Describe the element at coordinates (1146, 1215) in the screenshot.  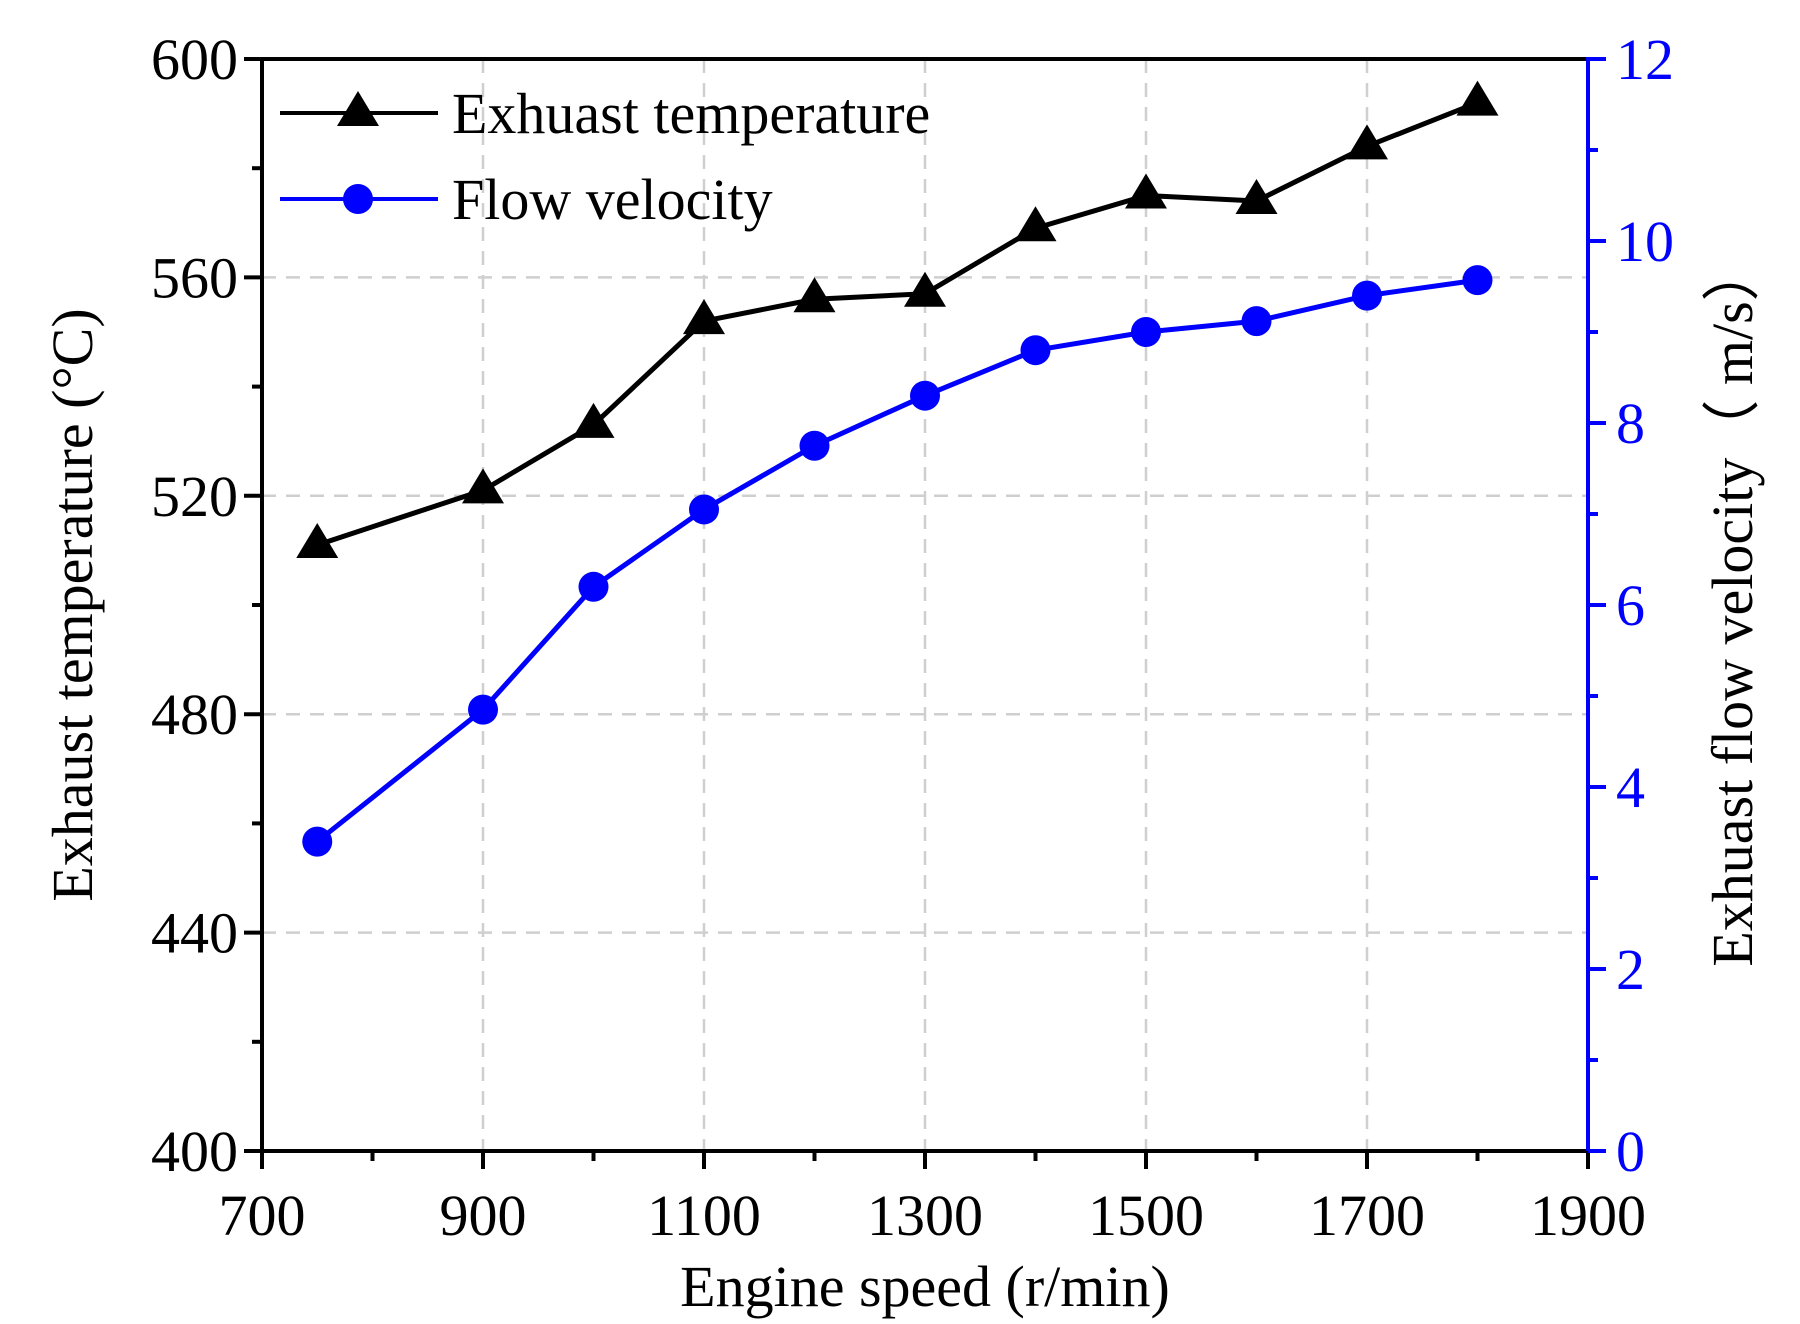
I see `x-tick-label: 1500` at that location.